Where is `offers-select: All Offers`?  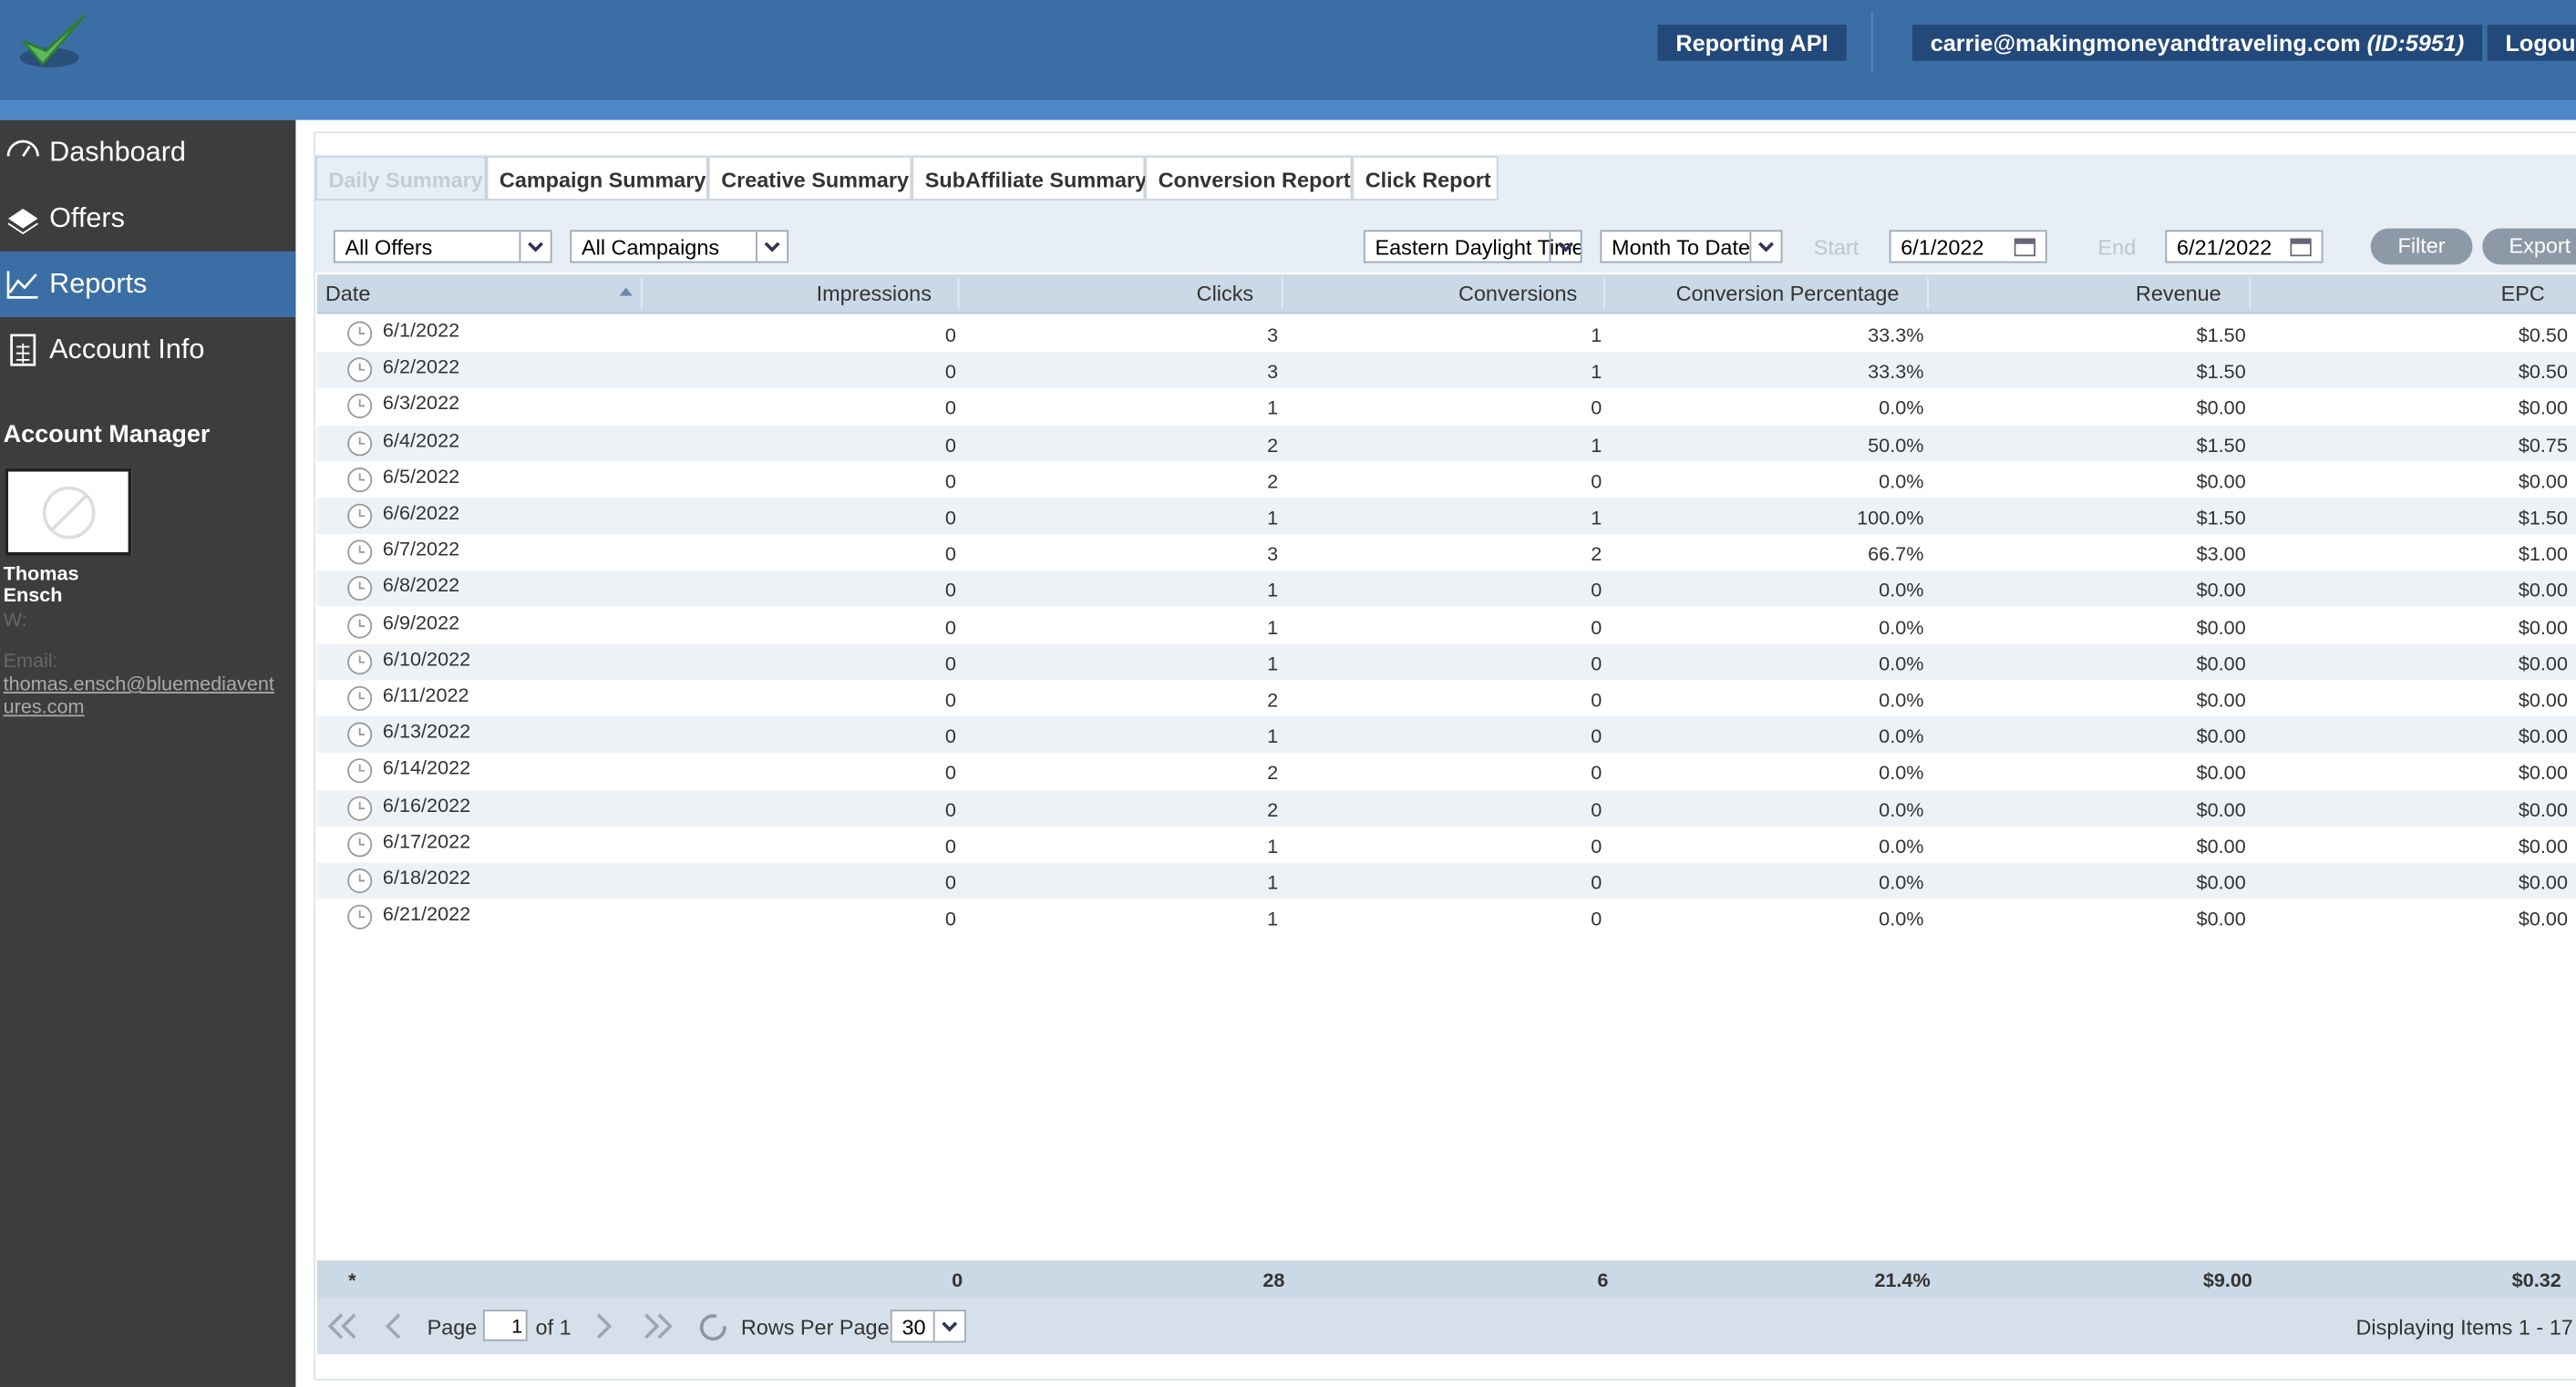
offers-select: All Offers is located at coordinates (442, 246).